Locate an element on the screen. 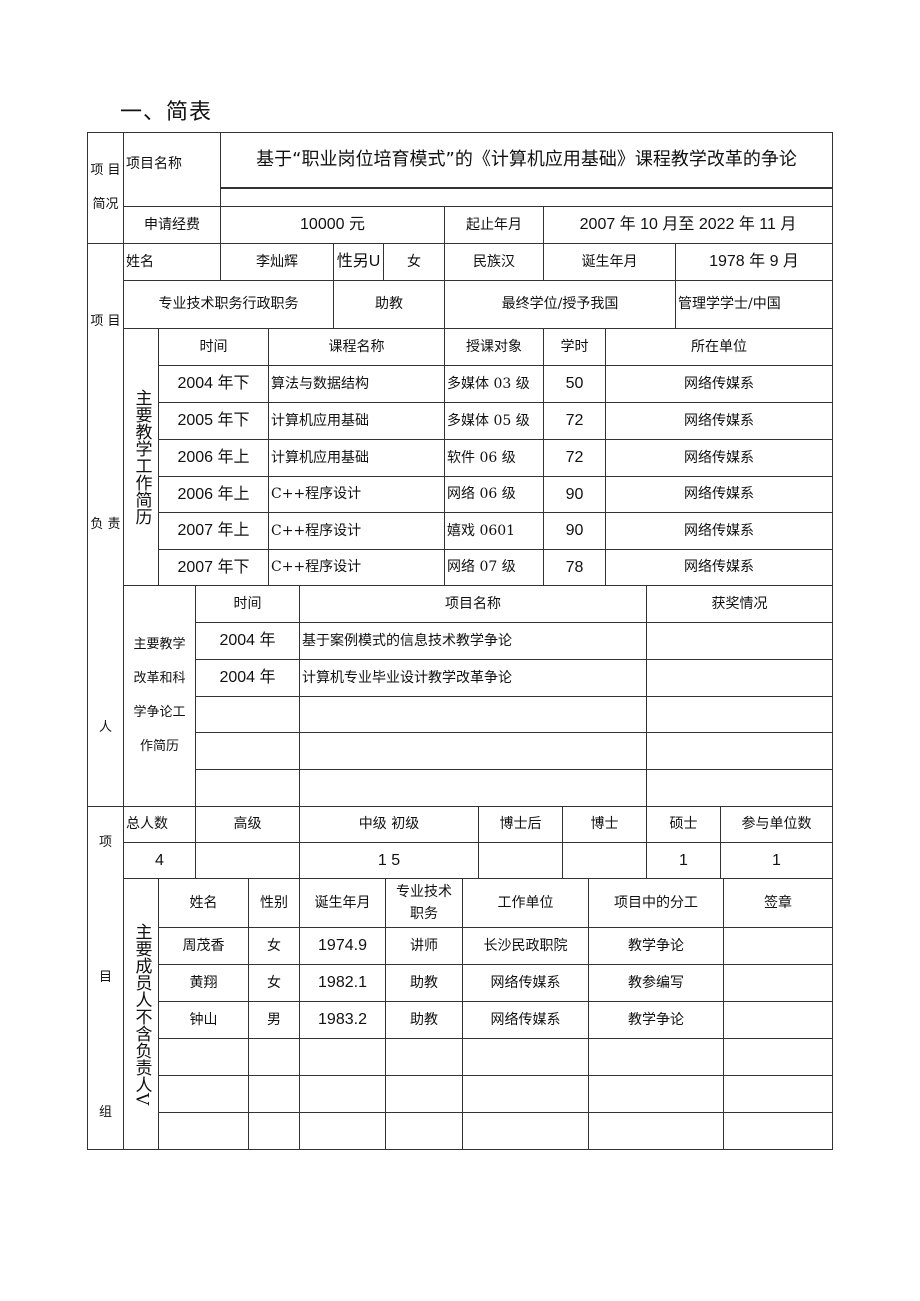  teaching-cell: 计算机应用基础 is located at coordinates (356, 458).